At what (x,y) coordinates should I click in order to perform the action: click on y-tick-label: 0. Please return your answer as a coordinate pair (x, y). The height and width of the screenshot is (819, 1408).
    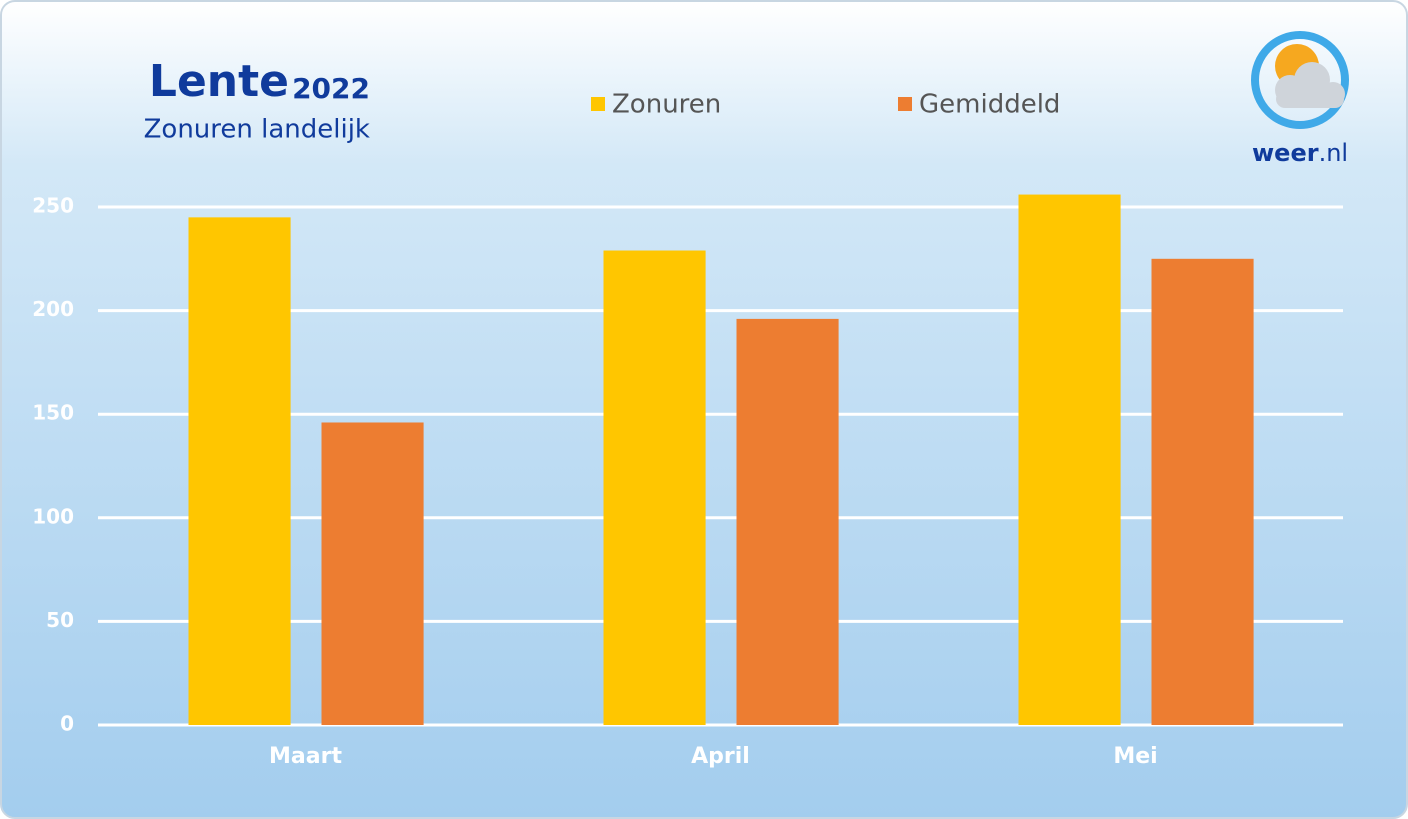
    Looking at the image, I should click on (67, 724).